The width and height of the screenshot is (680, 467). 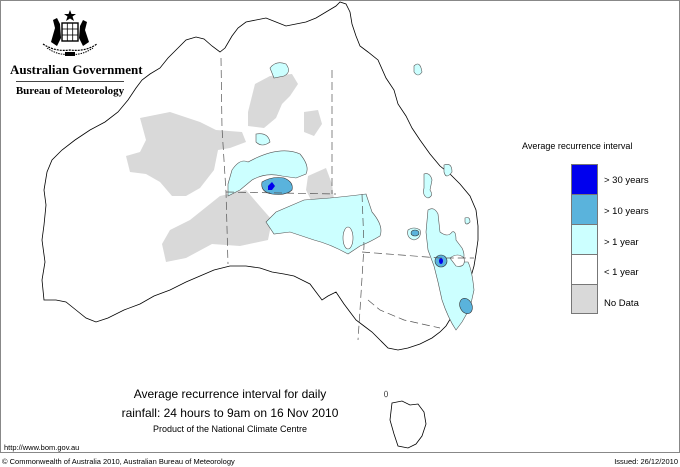 What do you see at coordinates (70, 81) in the screenshot?
I see `logo-divider` at bounding box center [70, 81].